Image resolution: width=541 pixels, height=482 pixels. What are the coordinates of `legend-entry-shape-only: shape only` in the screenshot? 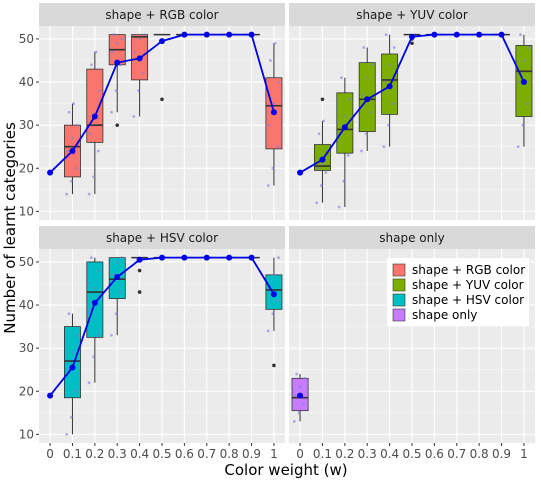 It's located at (434, 315).